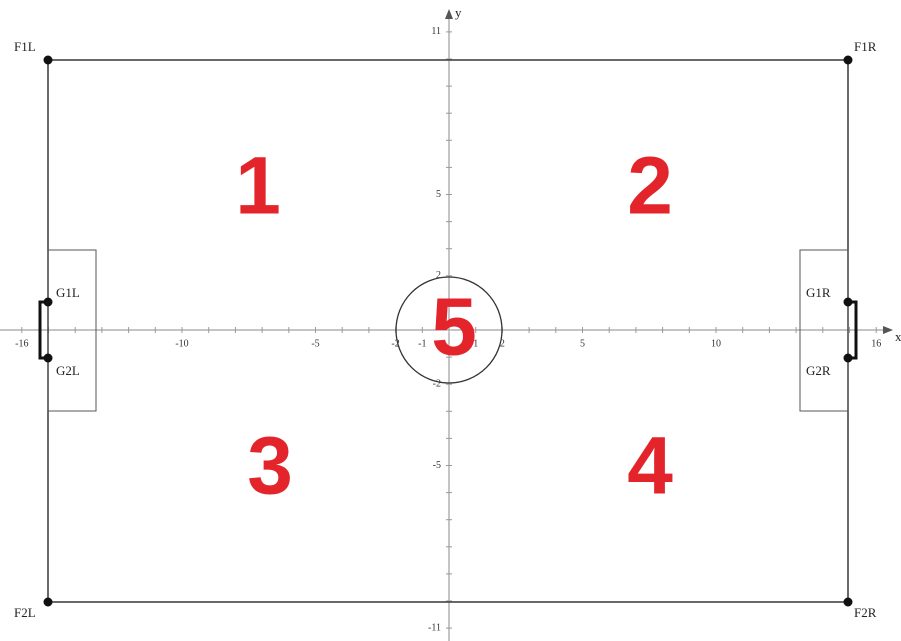 Image resolution: width=901 pixels, height=641 pixels. What do you see at coordinates (181, 343) in the screenshot?
I see `x-tick-label: -10` at bounding box center [181, 343].